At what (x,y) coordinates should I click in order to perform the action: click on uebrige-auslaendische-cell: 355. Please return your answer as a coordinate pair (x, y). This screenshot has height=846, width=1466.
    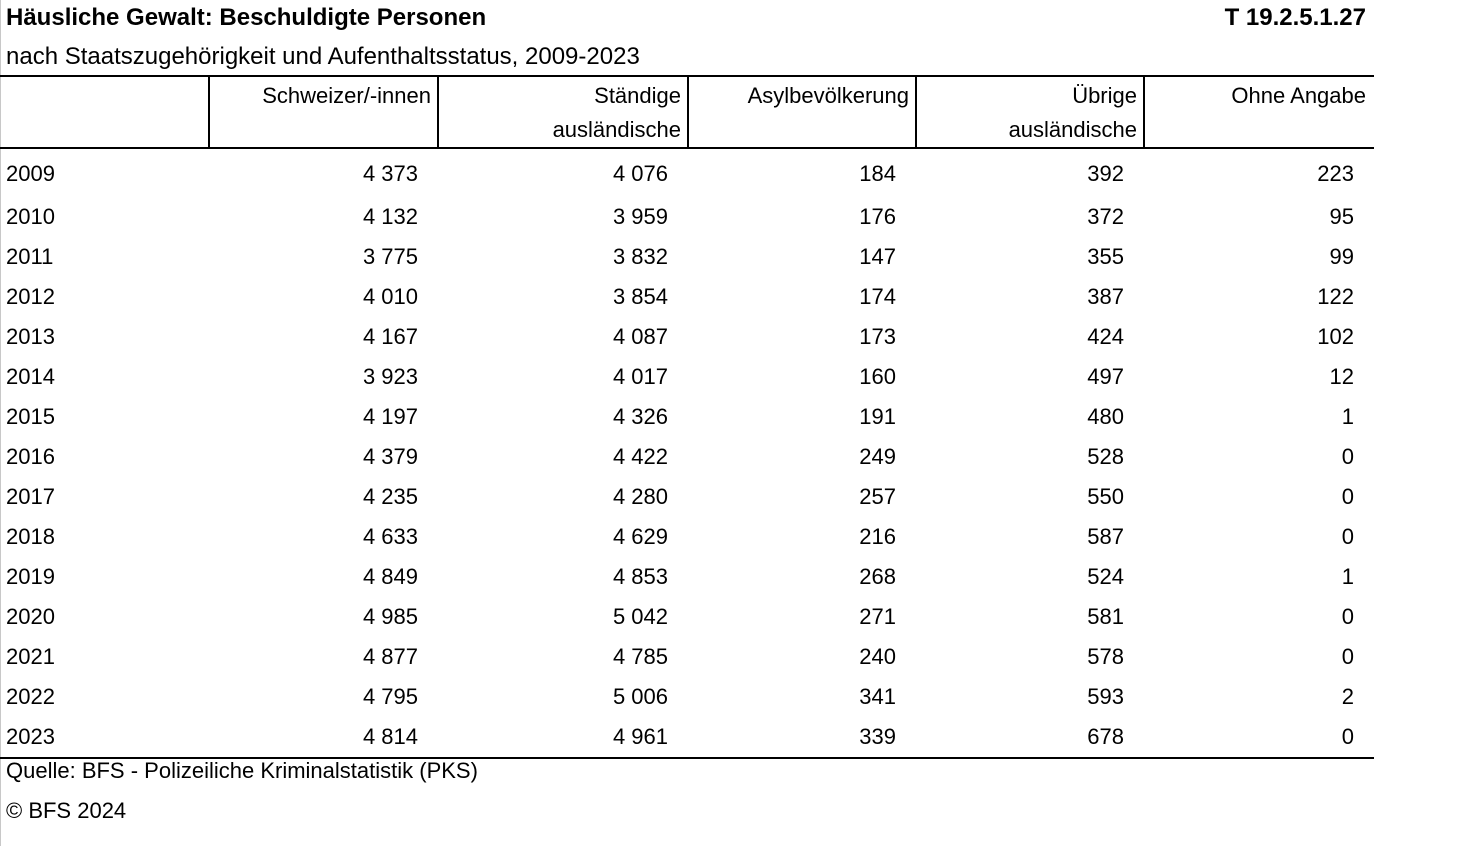
    Looking at the image, I should click on (1105, 256).